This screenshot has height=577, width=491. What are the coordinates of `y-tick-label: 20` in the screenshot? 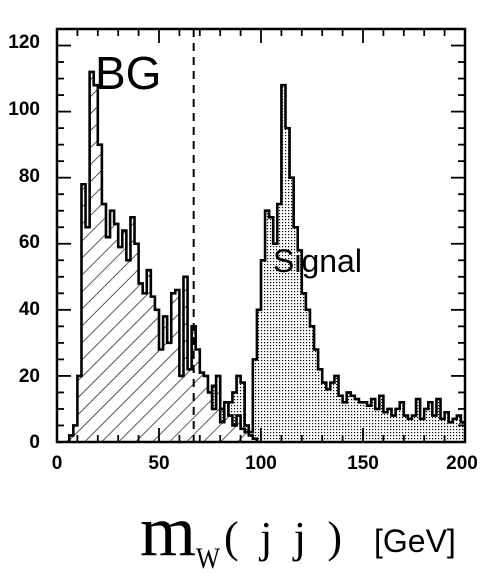 It's located at (29, 376).